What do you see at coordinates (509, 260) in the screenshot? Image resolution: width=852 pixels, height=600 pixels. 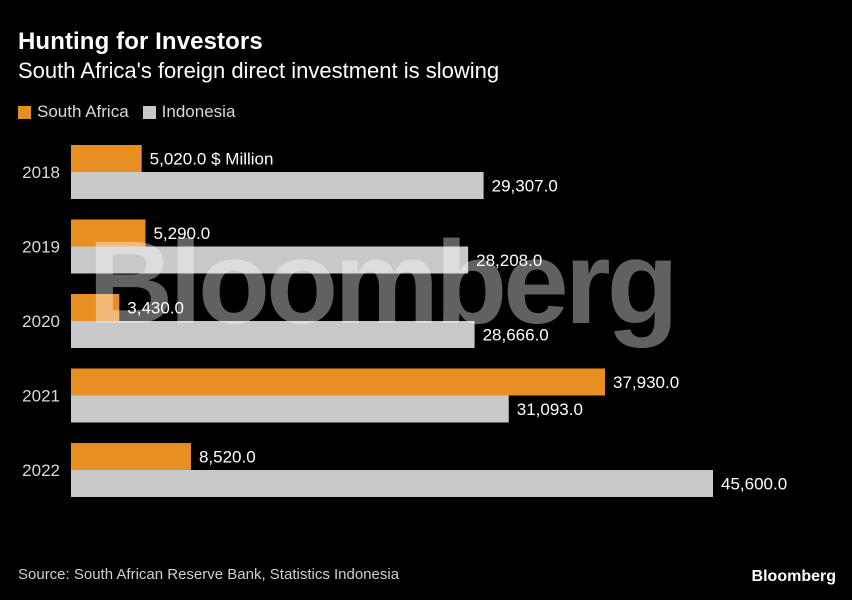 I see `value-label-indonesia-2019: 28,208.0` at bounding box center [509, 260].